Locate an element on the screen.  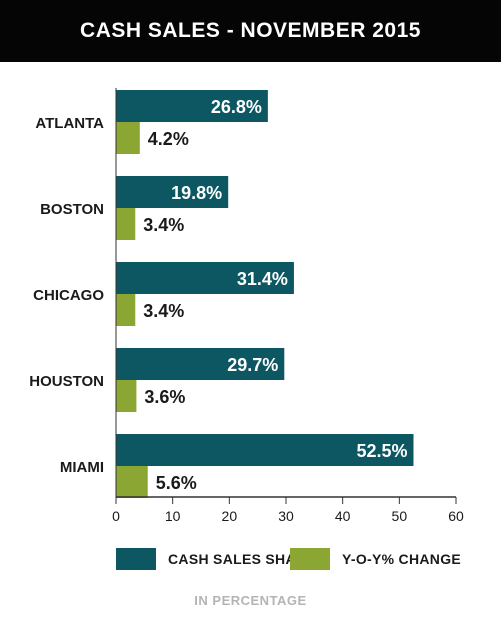
chart-title: CASH SALES - NOVEMBER 2015 is located at coordinates (250, 30).